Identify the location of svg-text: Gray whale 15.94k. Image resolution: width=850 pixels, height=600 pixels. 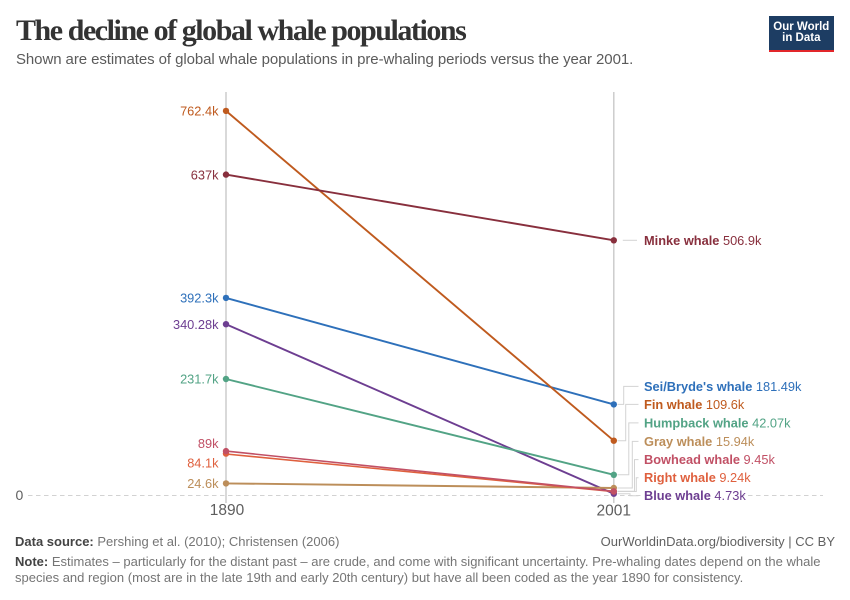
(699, 441).